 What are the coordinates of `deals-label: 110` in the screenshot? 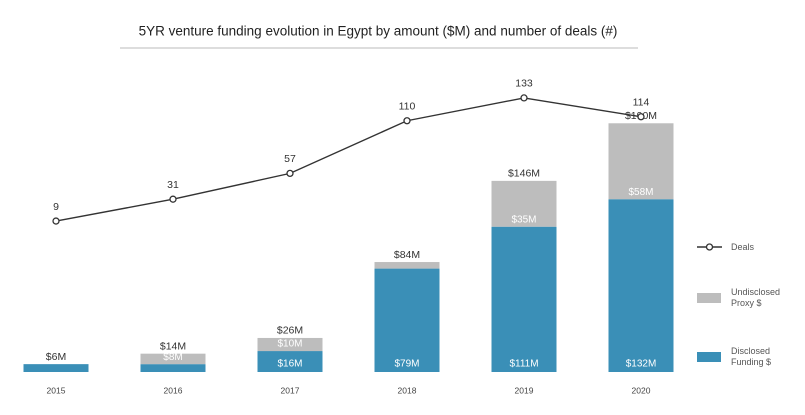 It's located at (407, 107).